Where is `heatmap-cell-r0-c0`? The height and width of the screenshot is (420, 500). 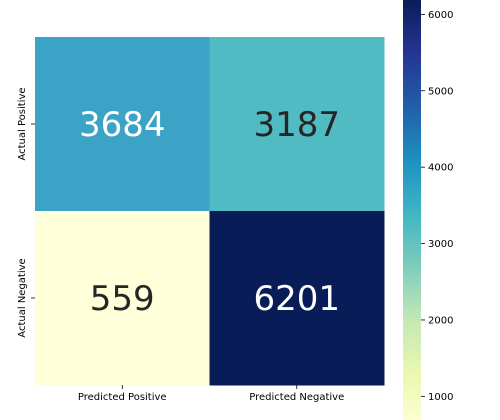
heatmap-cell-r0-c0 is located at coordinates (122, 124).